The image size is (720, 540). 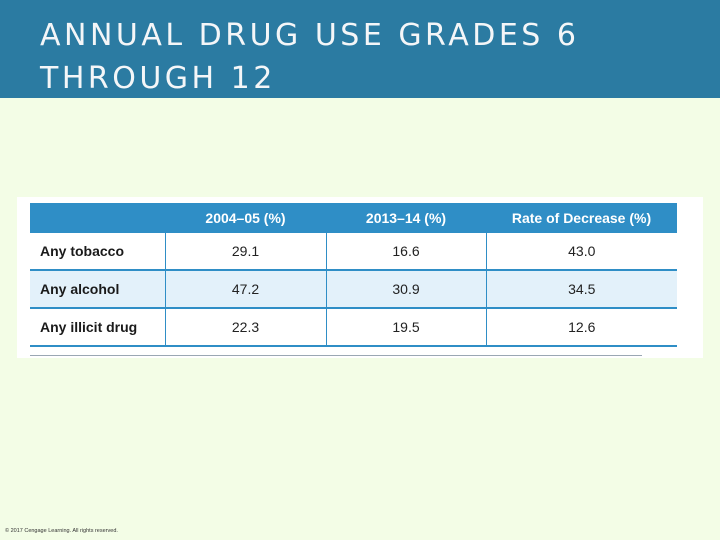 I want to click on table-divider, so click(x=336, y=355).